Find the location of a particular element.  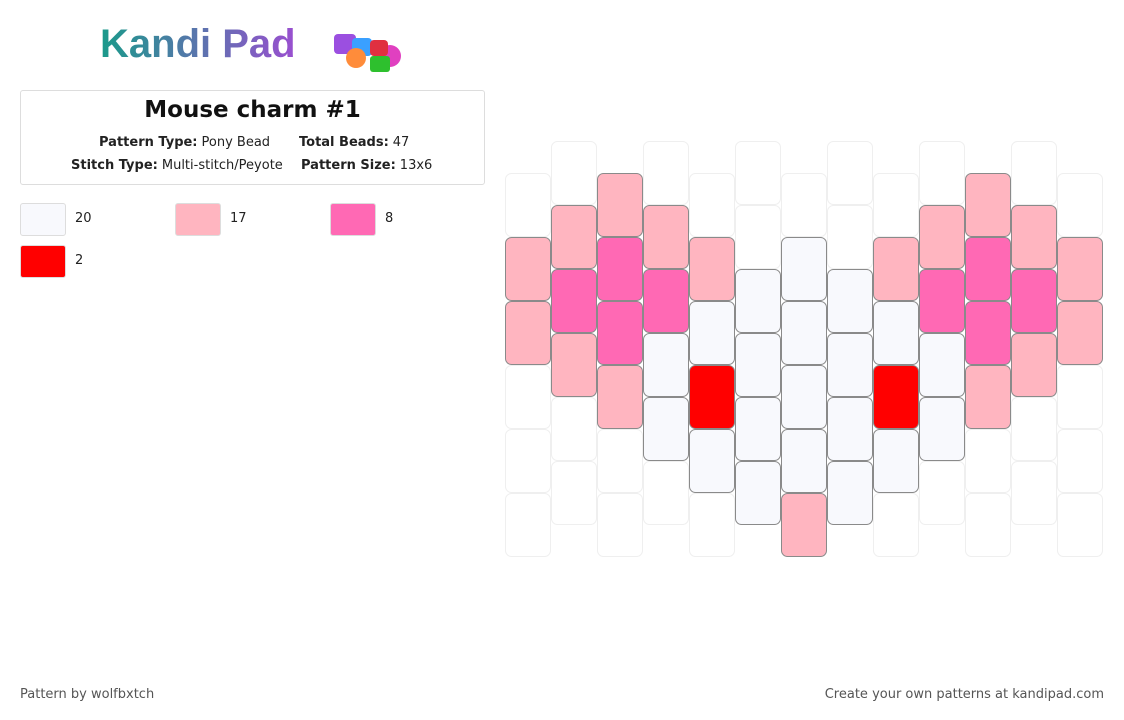

info-item: Pattern Size: 13x6 is located at coordinates (366, 165).